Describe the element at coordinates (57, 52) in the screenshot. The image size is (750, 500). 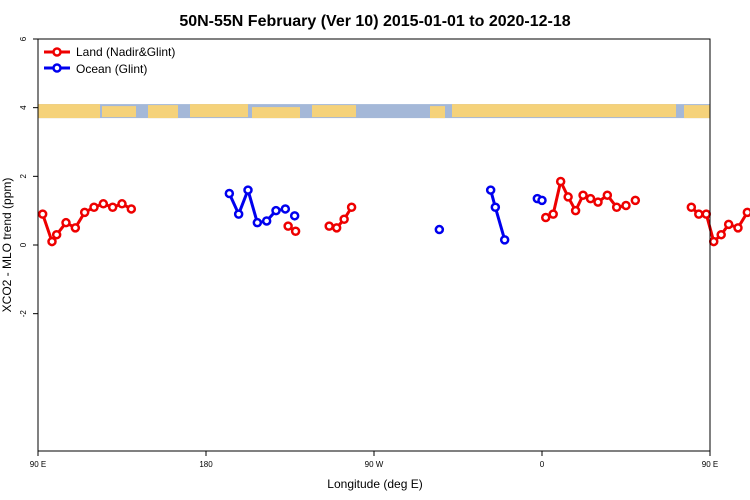
I see `legend-land-marker` at that location.